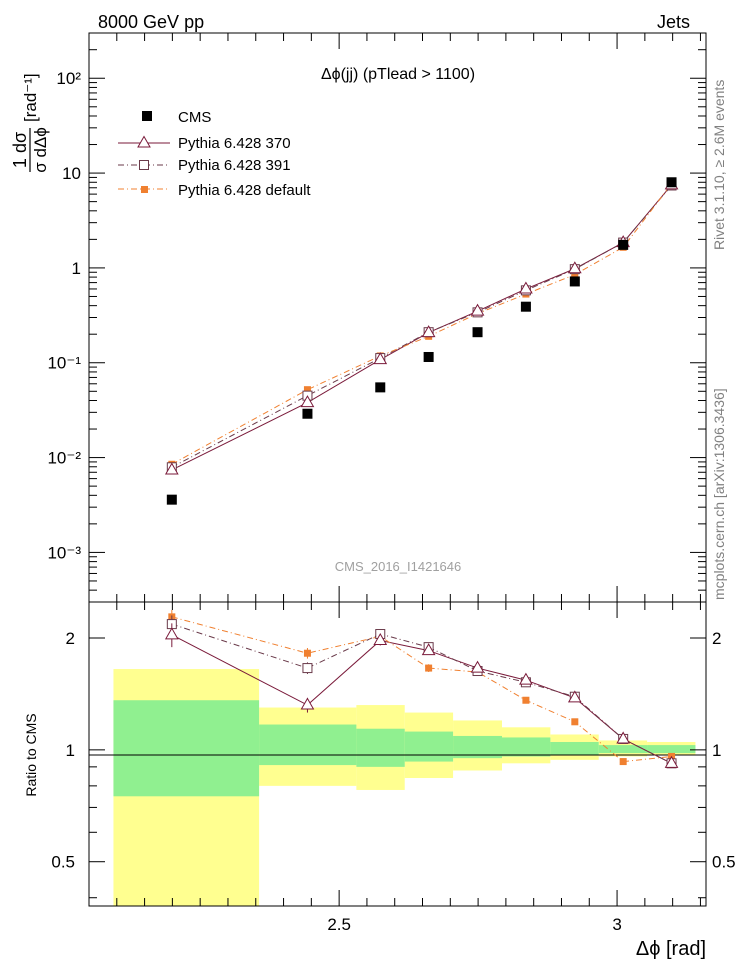 The width and height of the screenshot is (746, 972). What do you see at coordinates (144, 141) in the screenshot?
I see `legend-marker-pythia370` at bounding box center [144, 141].